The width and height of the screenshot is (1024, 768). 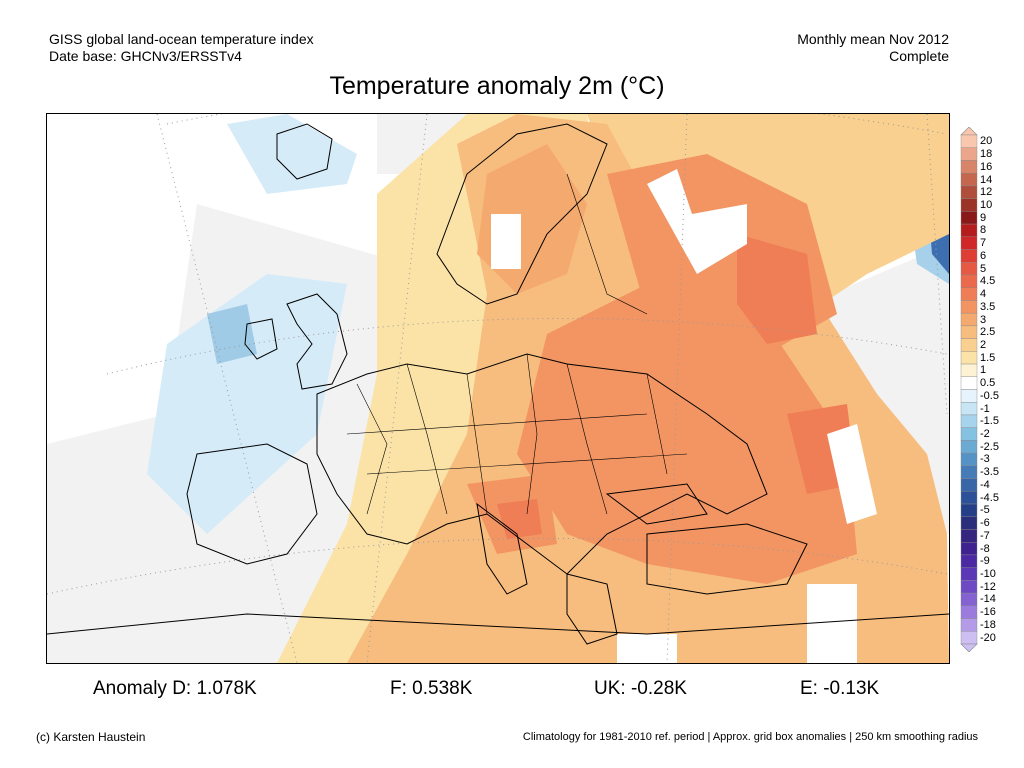 What do you see at coordinates (986, 192) in the screenshot?
I see `legend-label: 12` at bounding box center [986, 192].